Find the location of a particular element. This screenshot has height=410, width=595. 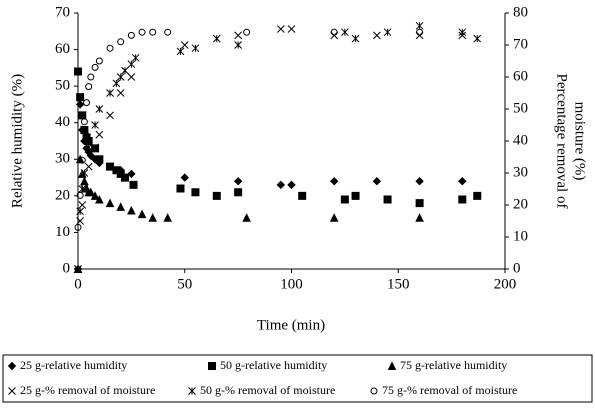

legend-label: 75 g-% removal of moisture is located at coordinates (449, 390).